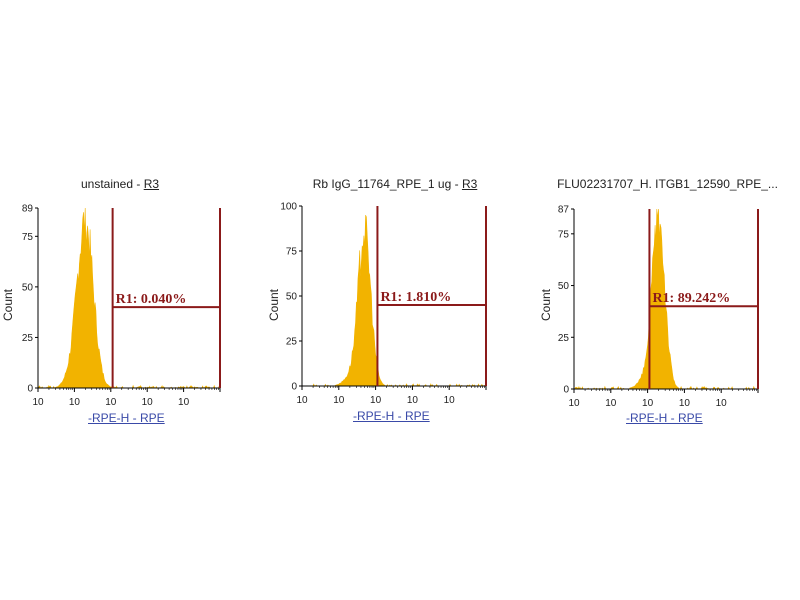 Image resolution: width=800 pixels, height=600 pixels. I want to click on gate-region-label: R1: 89.242%, so click(691, 298).